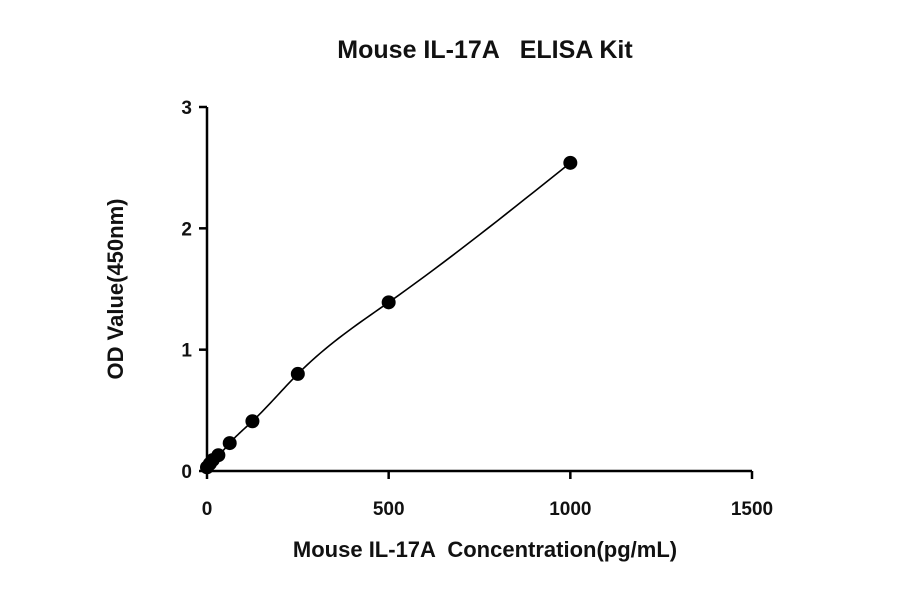 The image size is (900, 599). I want to click on x-tick-label: 500, so click(389, 509).